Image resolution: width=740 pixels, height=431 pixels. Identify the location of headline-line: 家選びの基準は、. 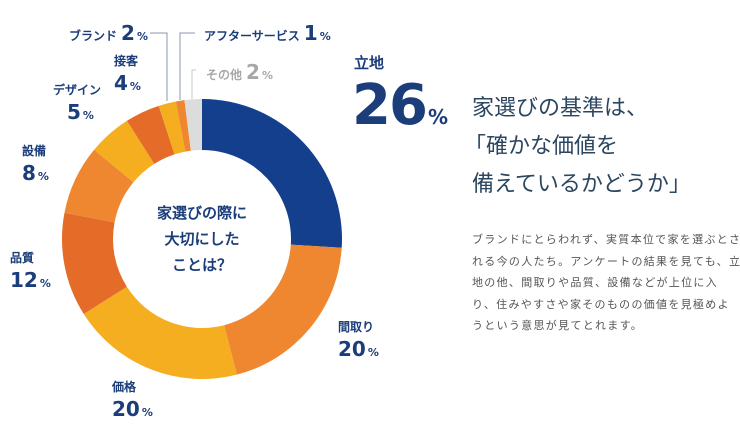
(560, 108).